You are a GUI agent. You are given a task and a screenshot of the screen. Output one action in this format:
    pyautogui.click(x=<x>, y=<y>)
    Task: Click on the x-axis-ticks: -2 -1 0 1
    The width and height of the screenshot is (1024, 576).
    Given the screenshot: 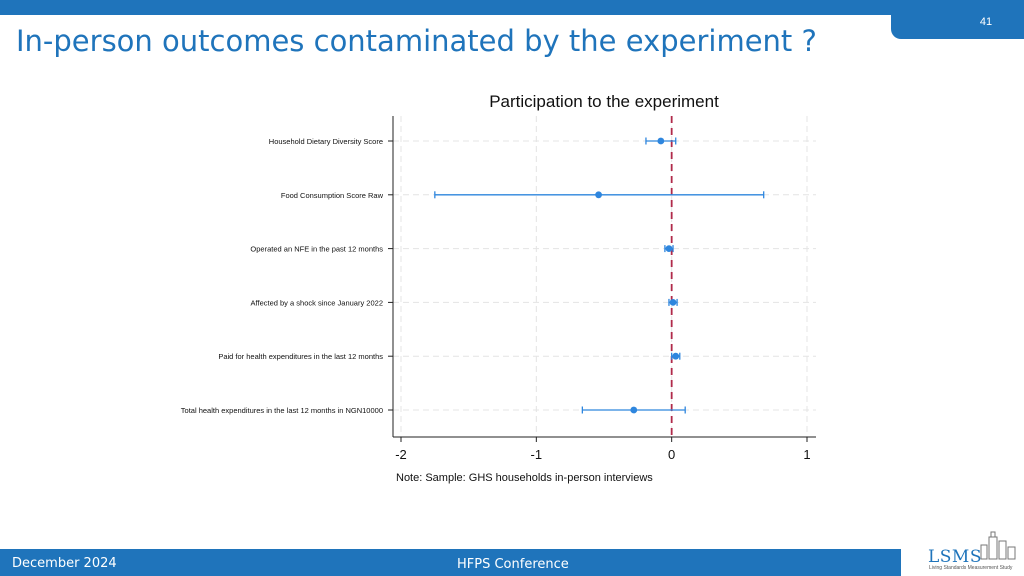 What is the action you would take?
    pyautogui.click(x=603, y=449)
    